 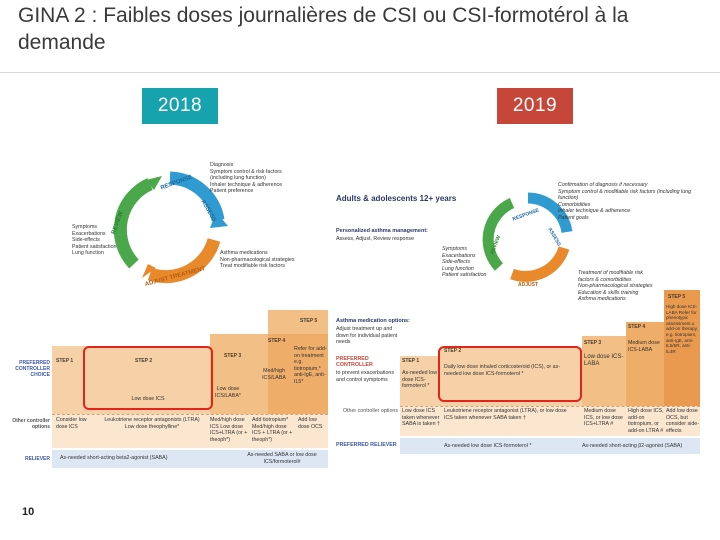 What do you see at coordinates (632, 446) in the screenshot?
I see `reliever-saba-2019: As-needed short-acting β2-agonist (SABA)` at bounding box center [632, 446].